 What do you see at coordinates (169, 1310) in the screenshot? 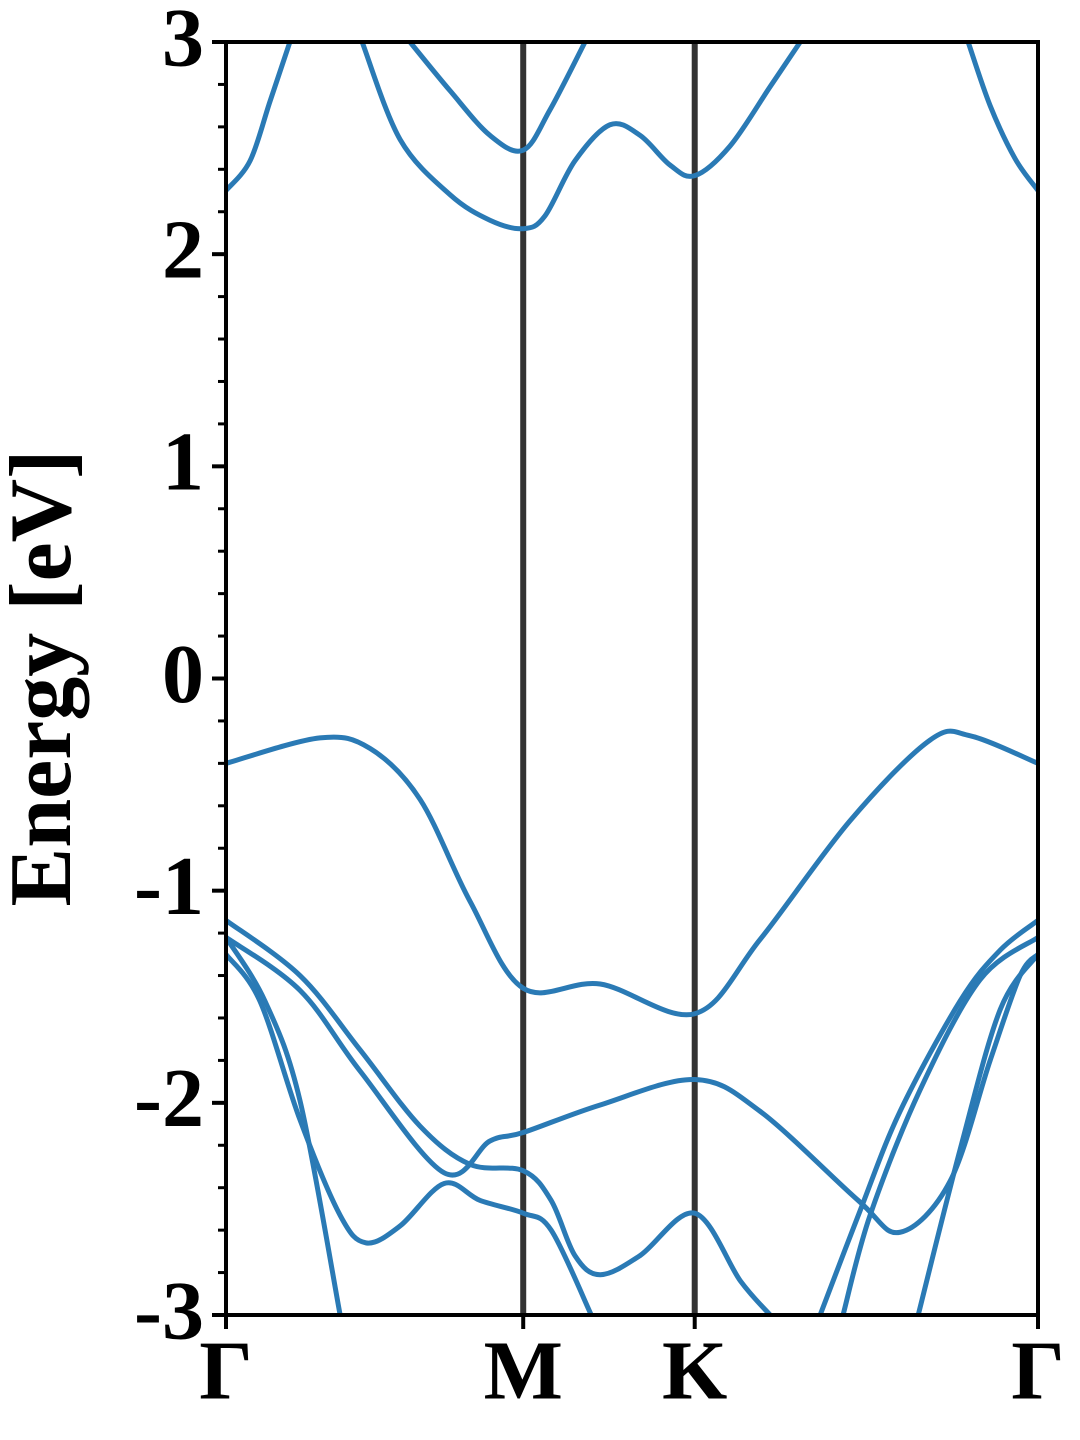
I see `y-tick-label: -3` at bounding box center [169, 1310].